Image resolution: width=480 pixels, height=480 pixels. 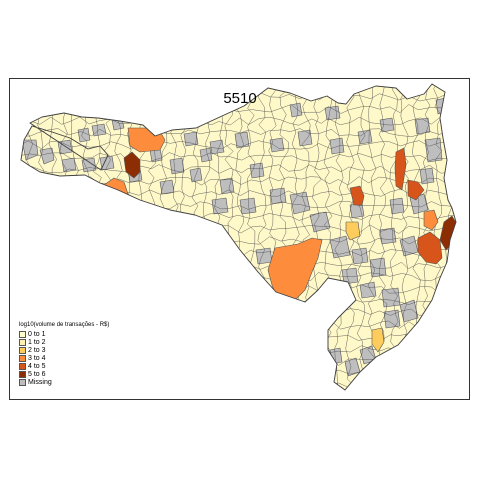 What do you see at coordinates (64, 334) in the screenshot?
I see `legend-item: 0 to 1` at bounding box center [64, 334].